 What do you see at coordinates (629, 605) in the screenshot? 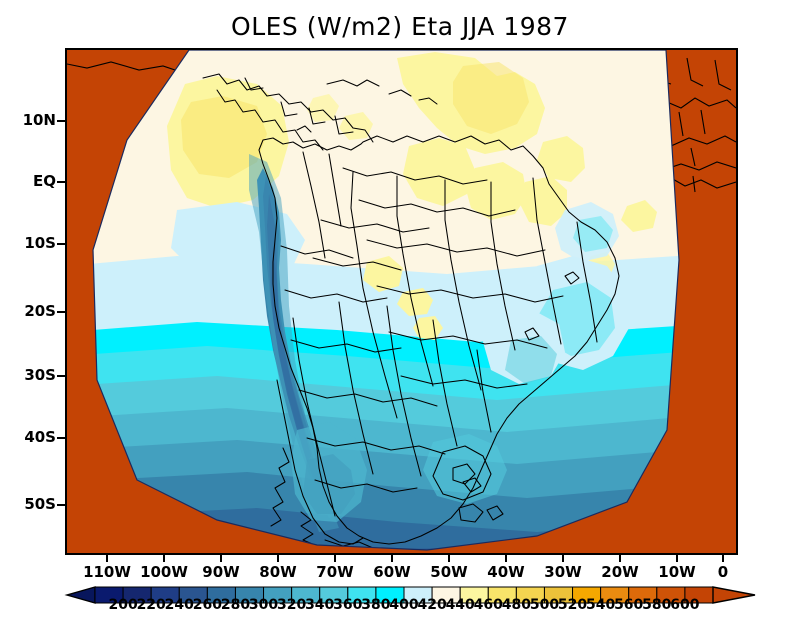
I see `colorbar-tick-label: 560` at bounding box center [629, 605].